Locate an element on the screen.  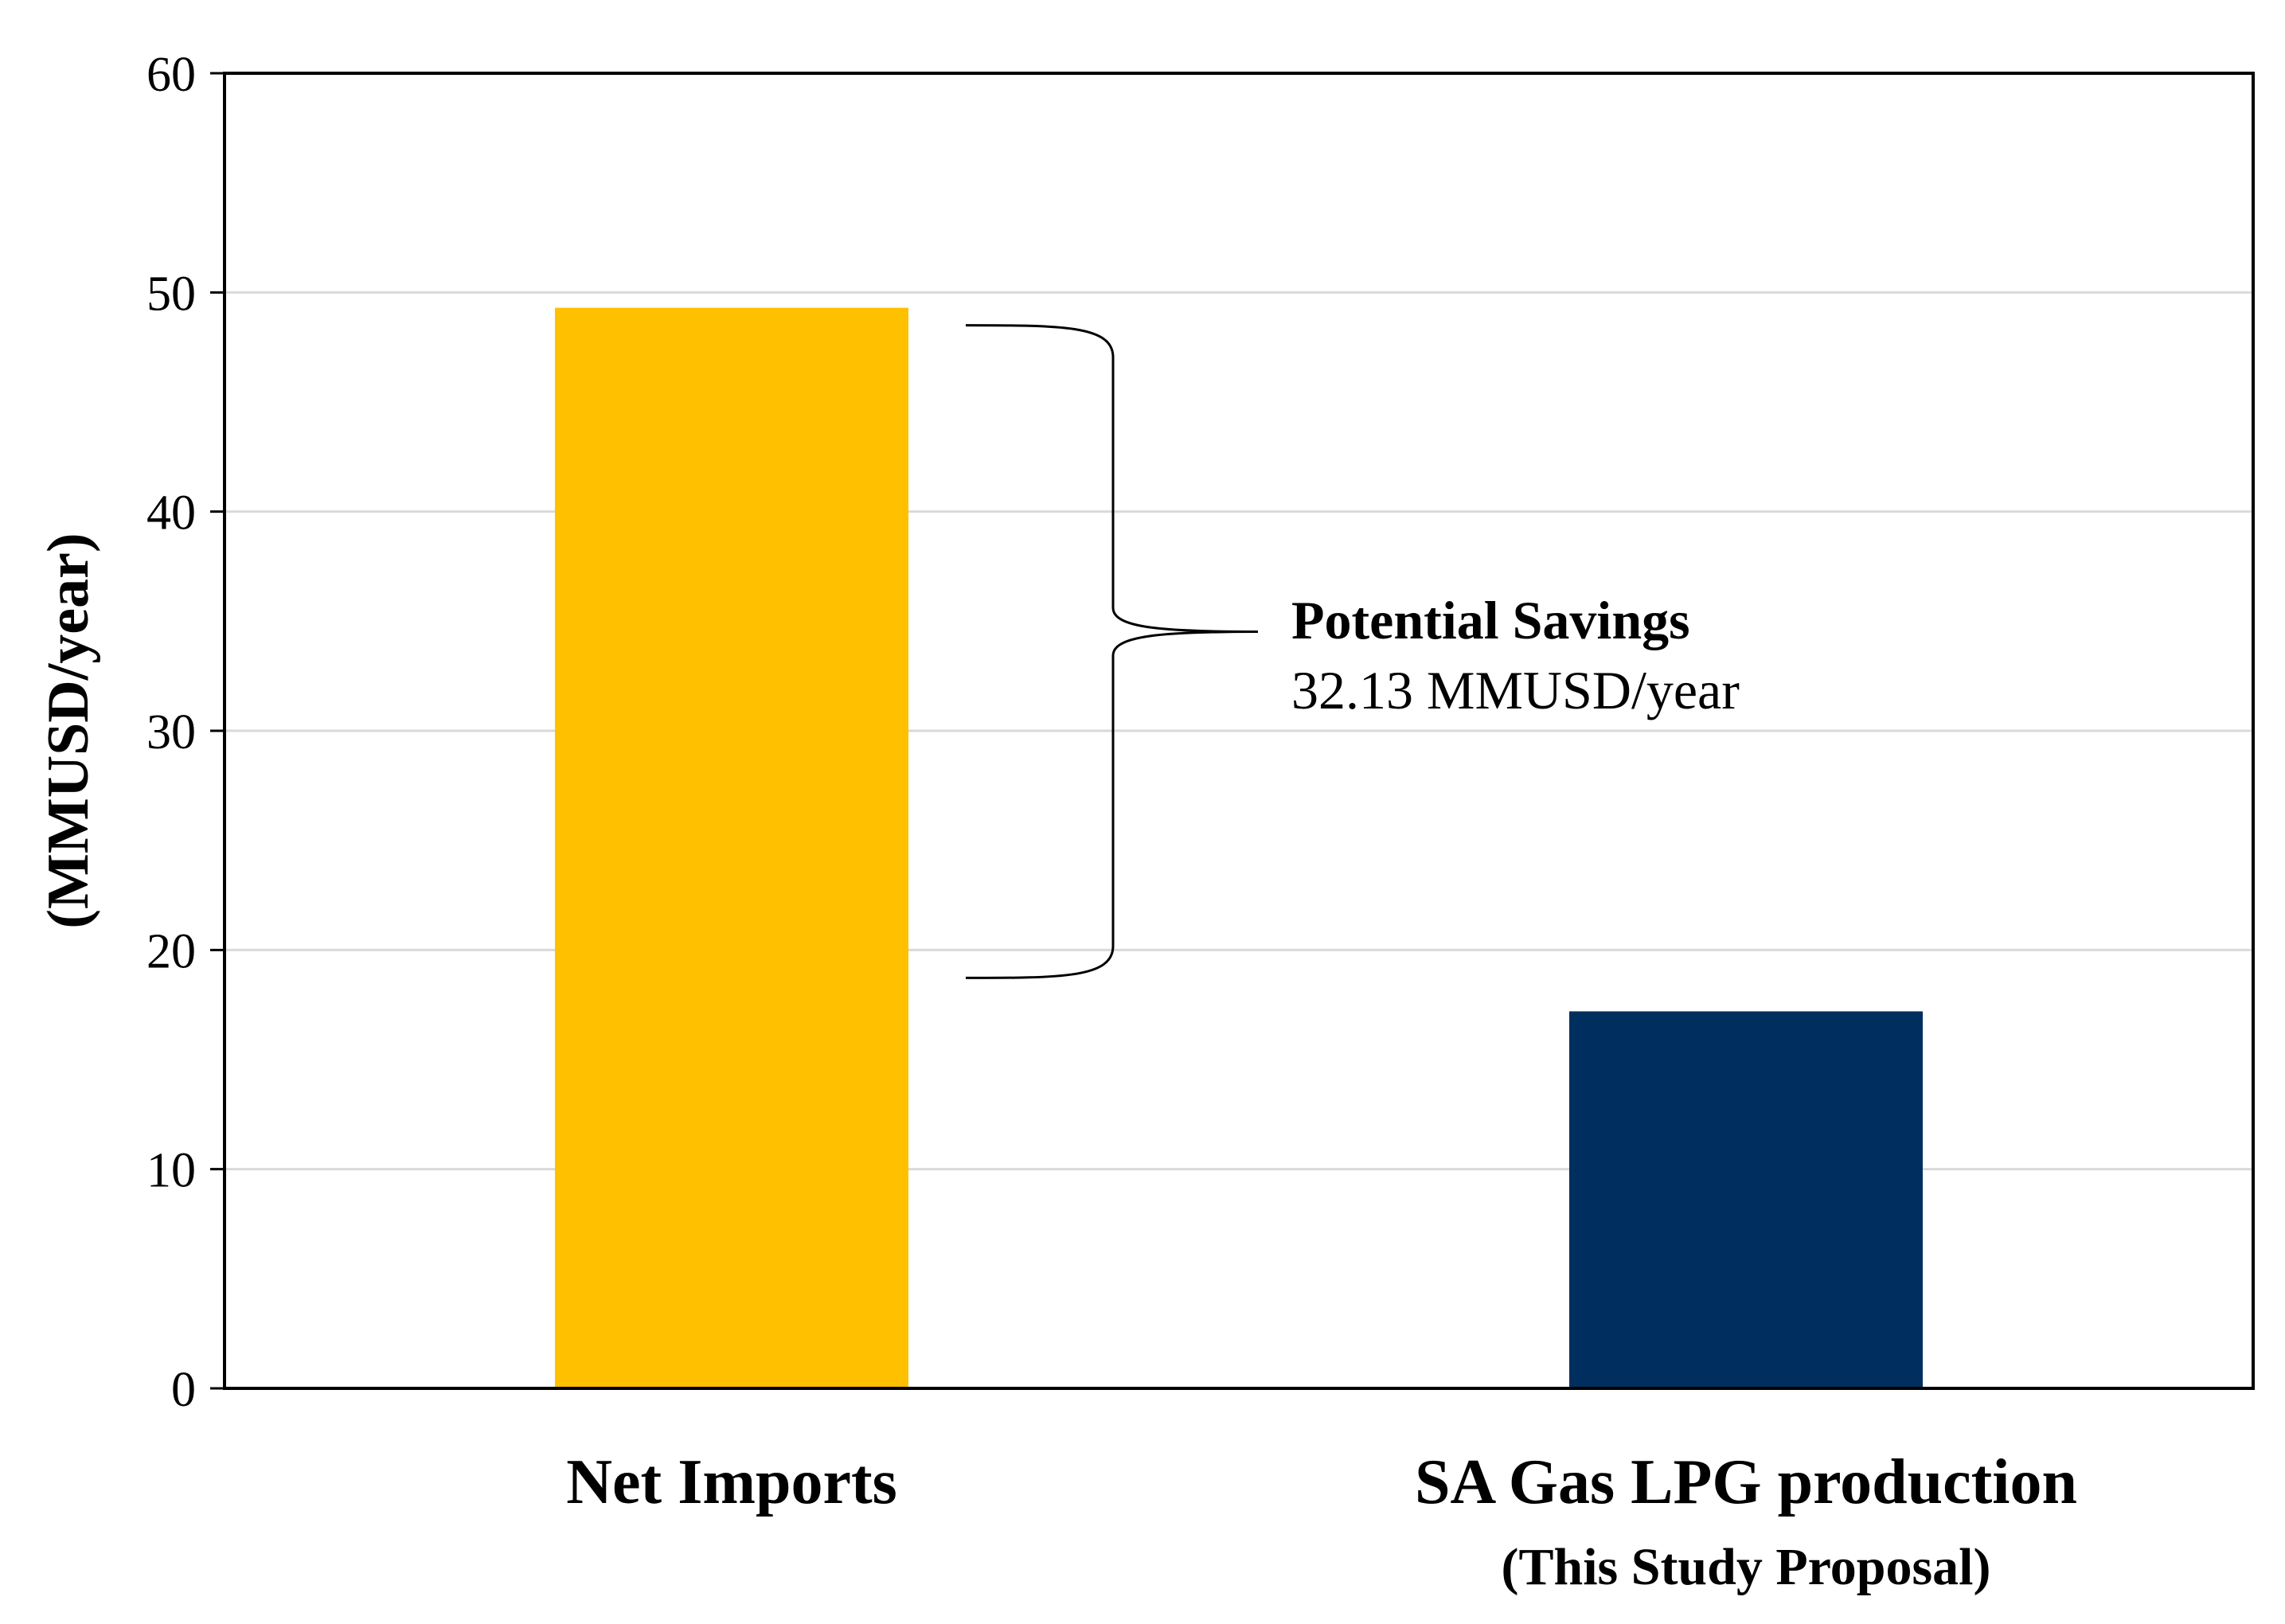
y-tick-label: 50 is located at coordinates (171, 294).